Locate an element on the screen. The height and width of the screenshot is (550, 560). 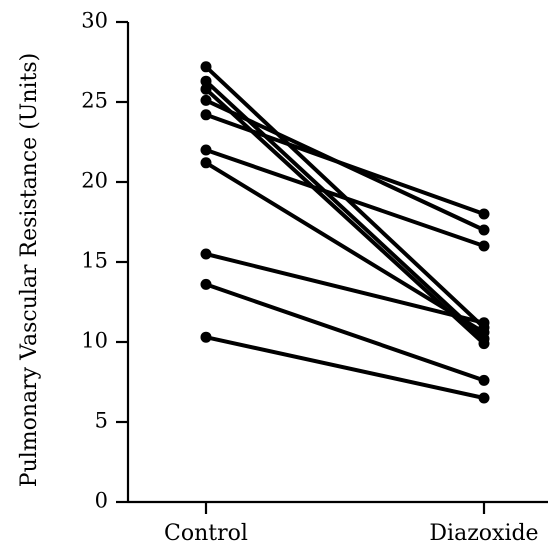
data-point-6-diazoxide is located at coordinates (484, 332).